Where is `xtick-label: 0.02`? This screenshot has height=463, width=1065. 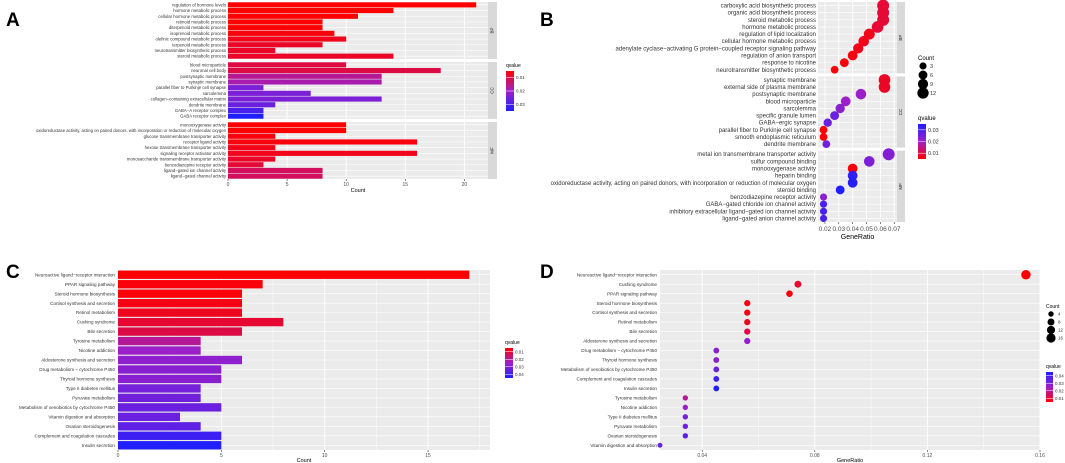 xtick-label: 0.02 is located at coordinates (825, 229).